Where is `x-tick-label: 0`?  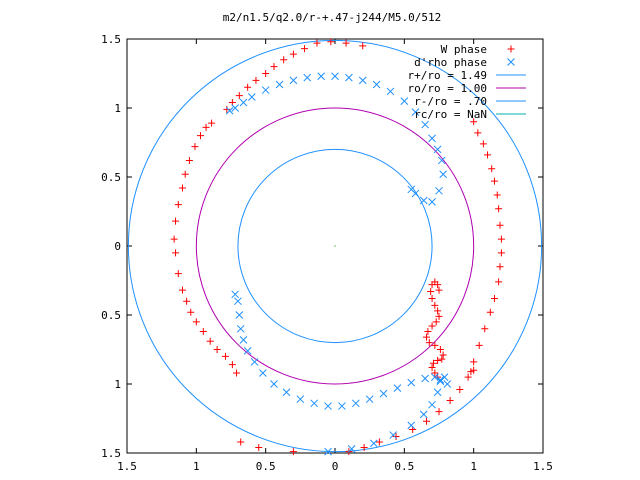
x-tick-label: 0 is located at coordinates (335, 466).